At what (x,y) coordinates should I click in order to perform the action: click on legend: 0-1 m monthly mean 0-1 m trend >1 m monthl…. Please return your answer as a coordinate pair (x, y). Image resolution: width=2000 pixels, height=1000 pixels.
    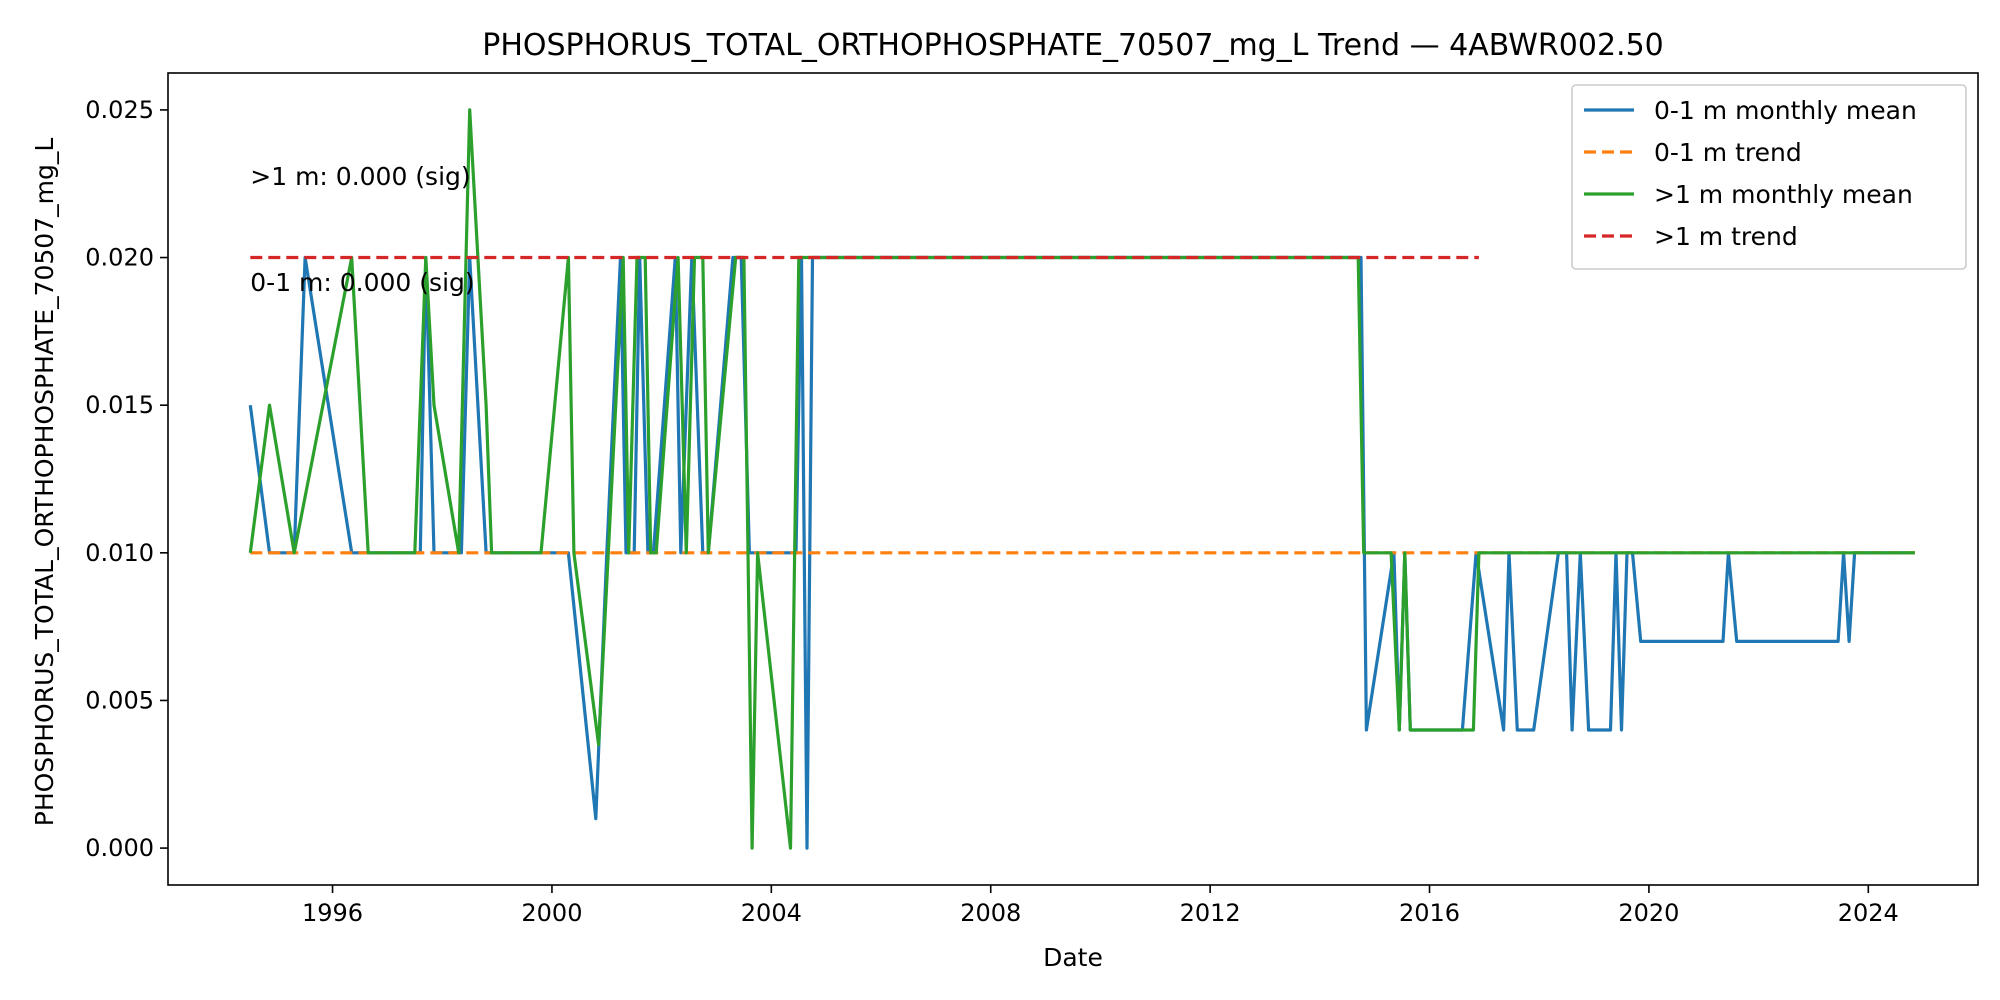
    Looking at the image, I should click on (1769, 177).